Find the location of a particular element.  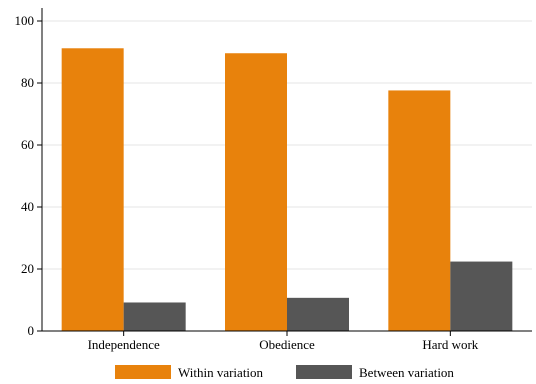

x-axis: Independence Obedience Hard work is located at coordinates (287, 341).